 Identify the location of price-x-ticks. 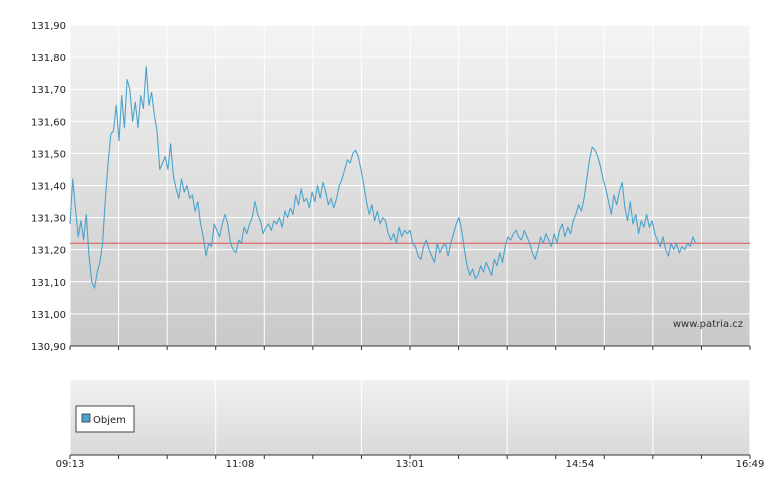
(410, 348).